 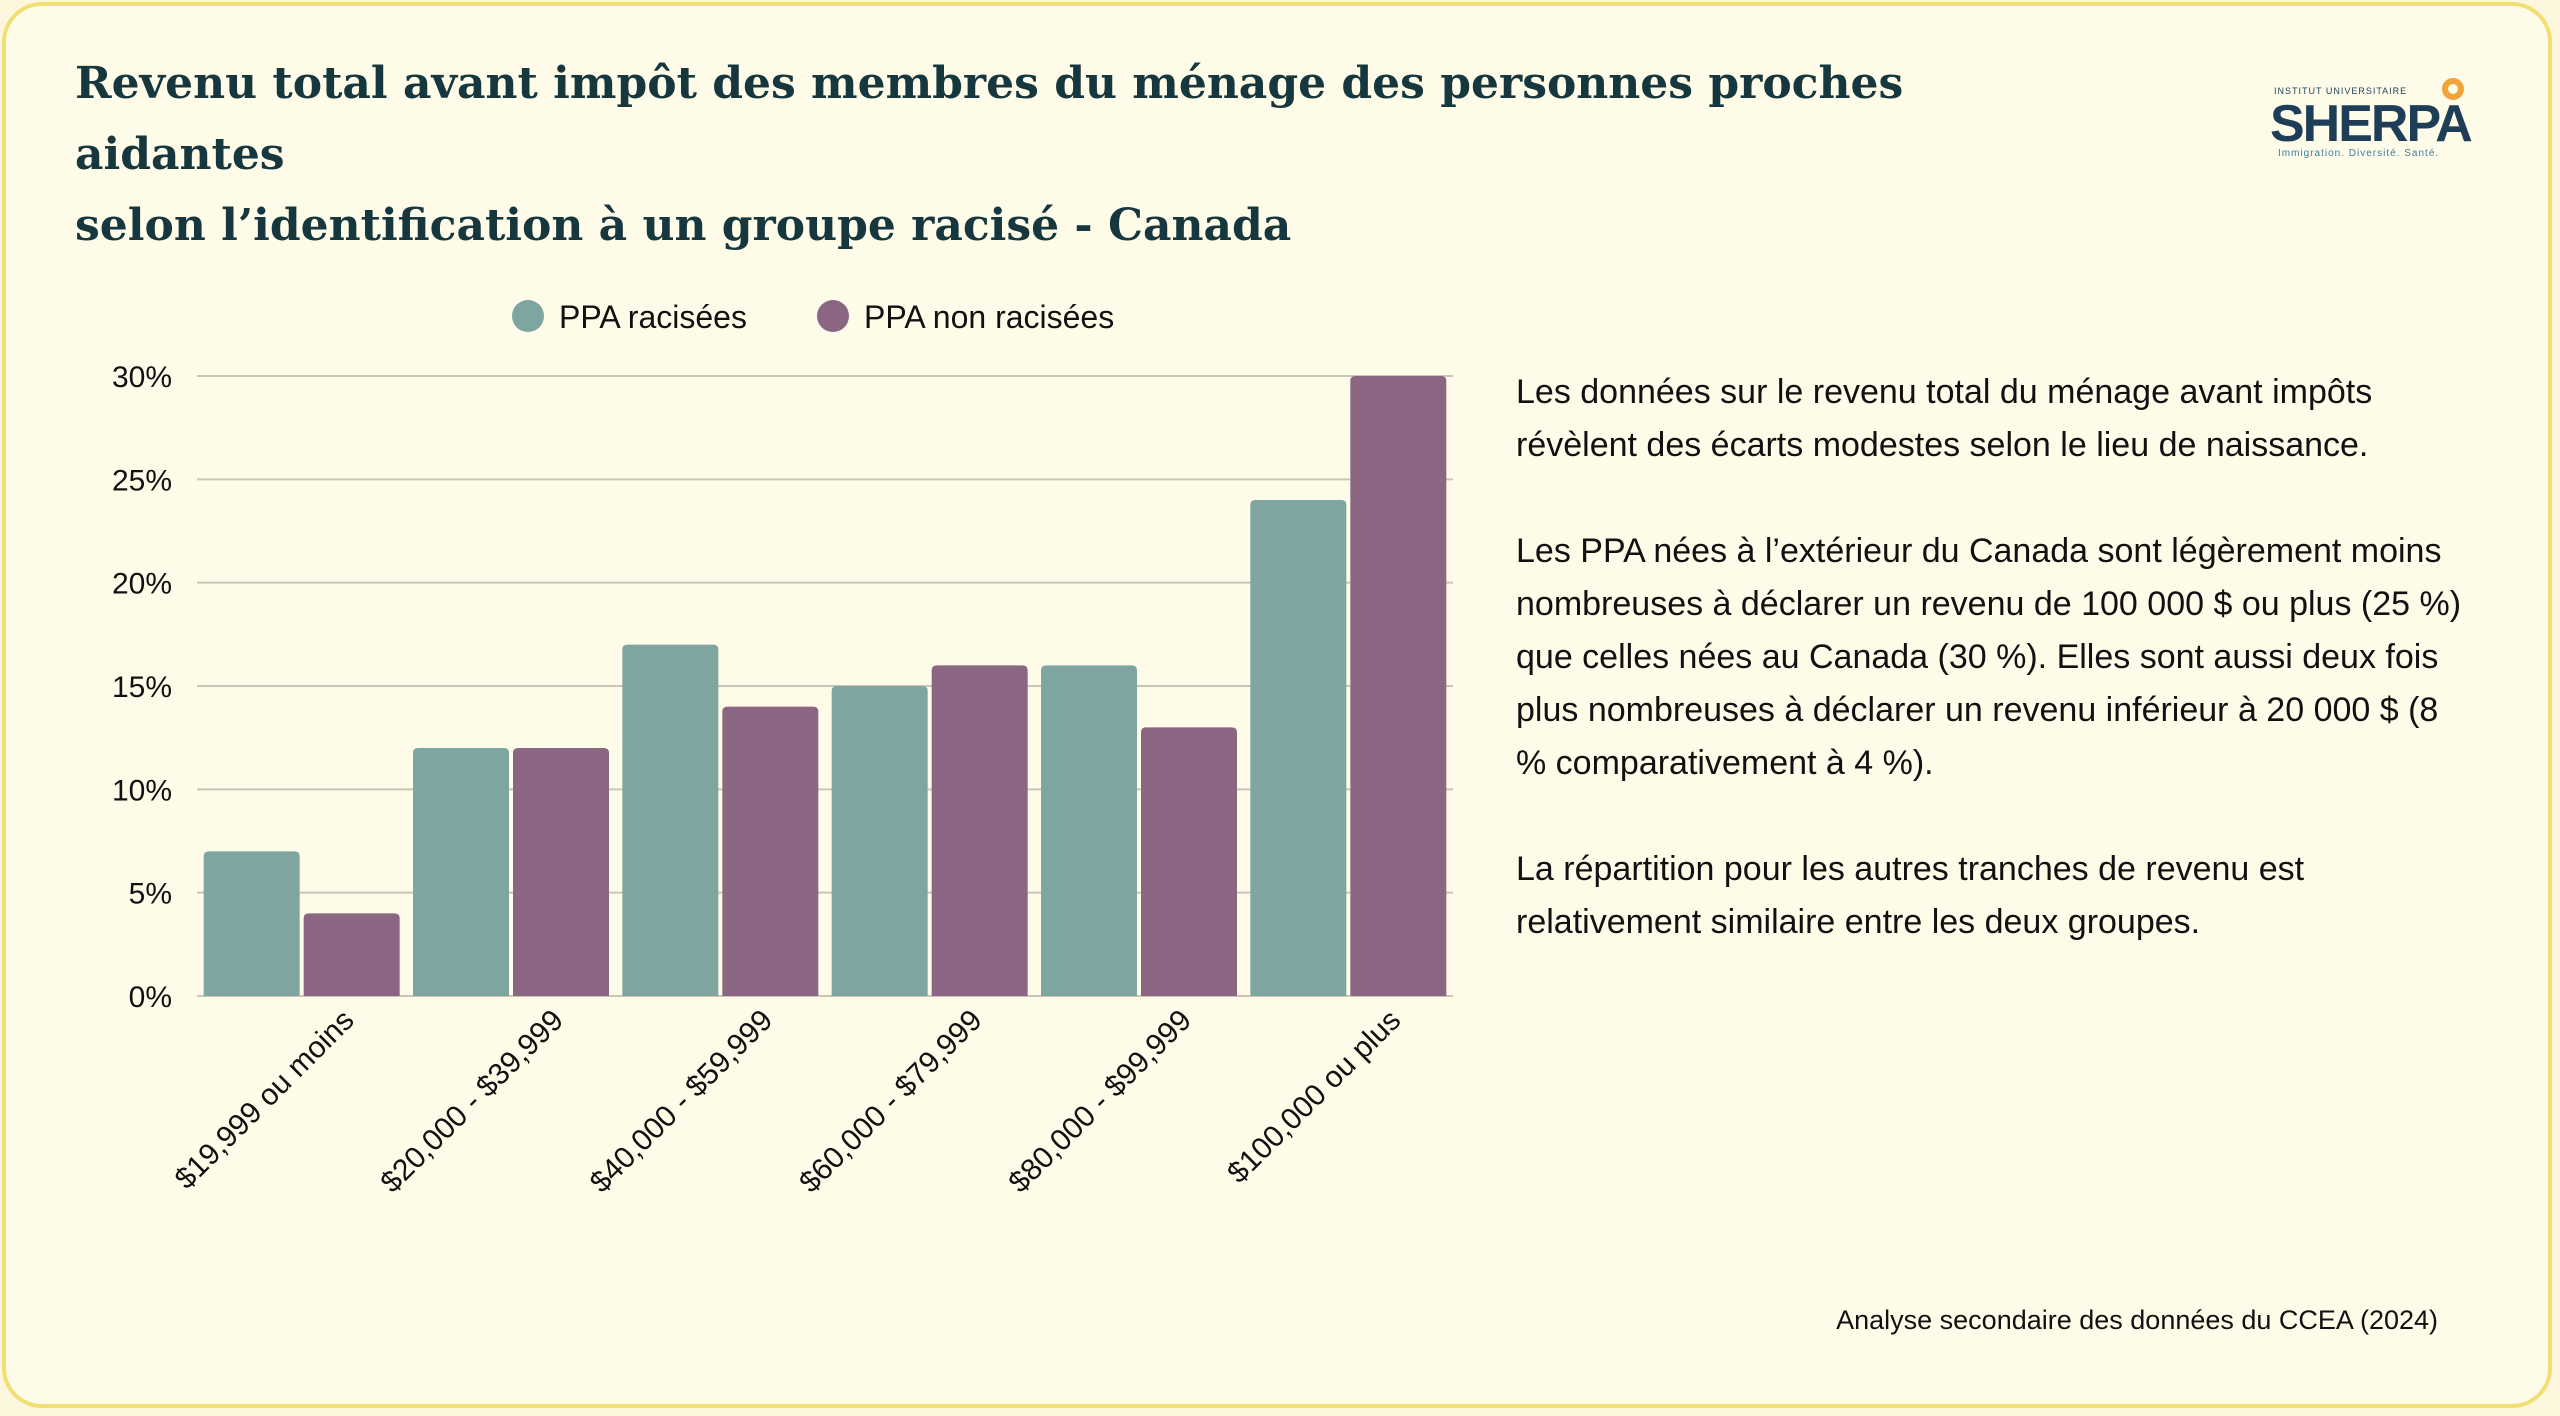 What do you see at coordinates (891, 1102) in the screenshot?
I see `x-tick-label: $60,000 - $79,999` at bounding box center [891, 1102].